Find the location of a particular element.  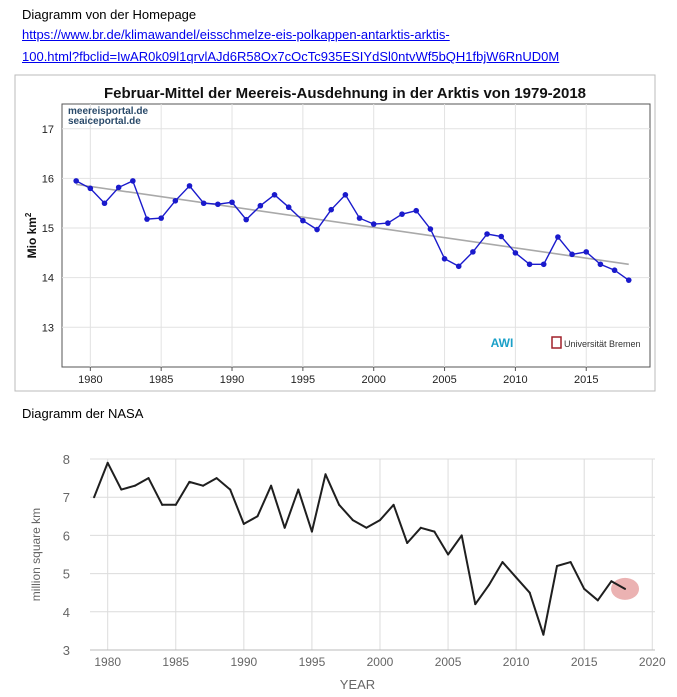

chart2-y-axis-label: million square km is located at coordinates (36, 554).